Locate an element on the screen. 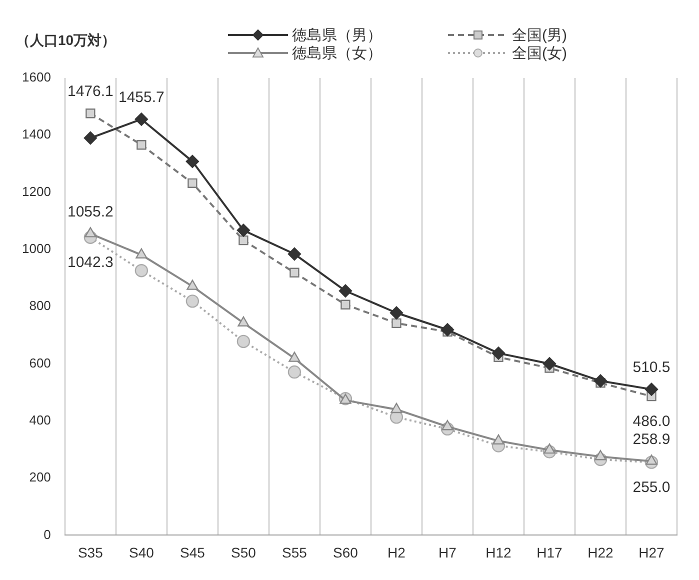 This screenshot has height=580, width=699. y-tick-label: 200 is located at coordinates (40, 477).